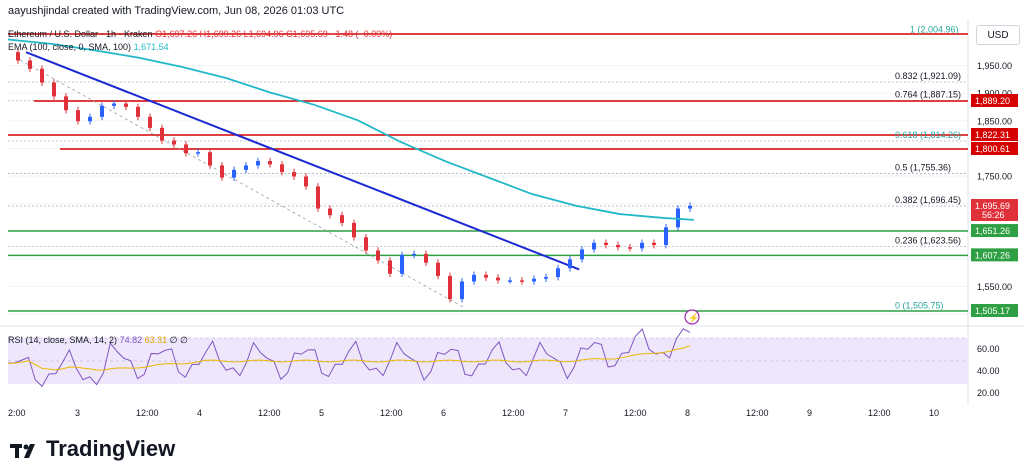 The image size is (1024, 472). I want to click on price-tag-label: 1,505.17, so click(992, 311).